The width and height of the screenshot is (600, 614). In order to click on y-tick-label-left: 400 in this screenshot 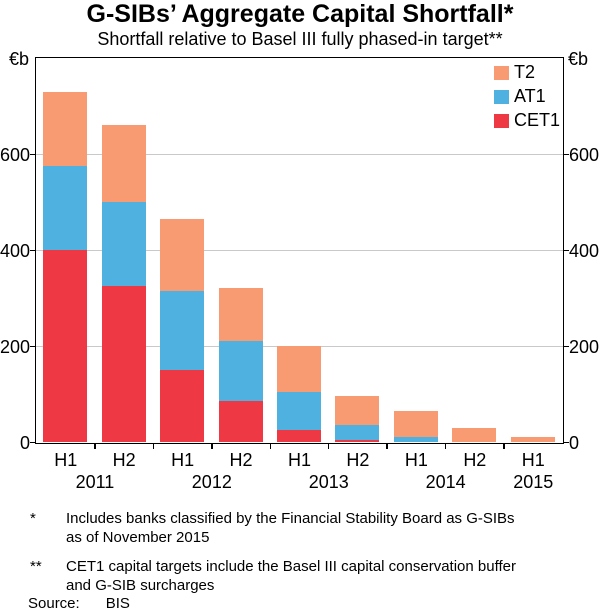, I will do `click(15, 250)`.